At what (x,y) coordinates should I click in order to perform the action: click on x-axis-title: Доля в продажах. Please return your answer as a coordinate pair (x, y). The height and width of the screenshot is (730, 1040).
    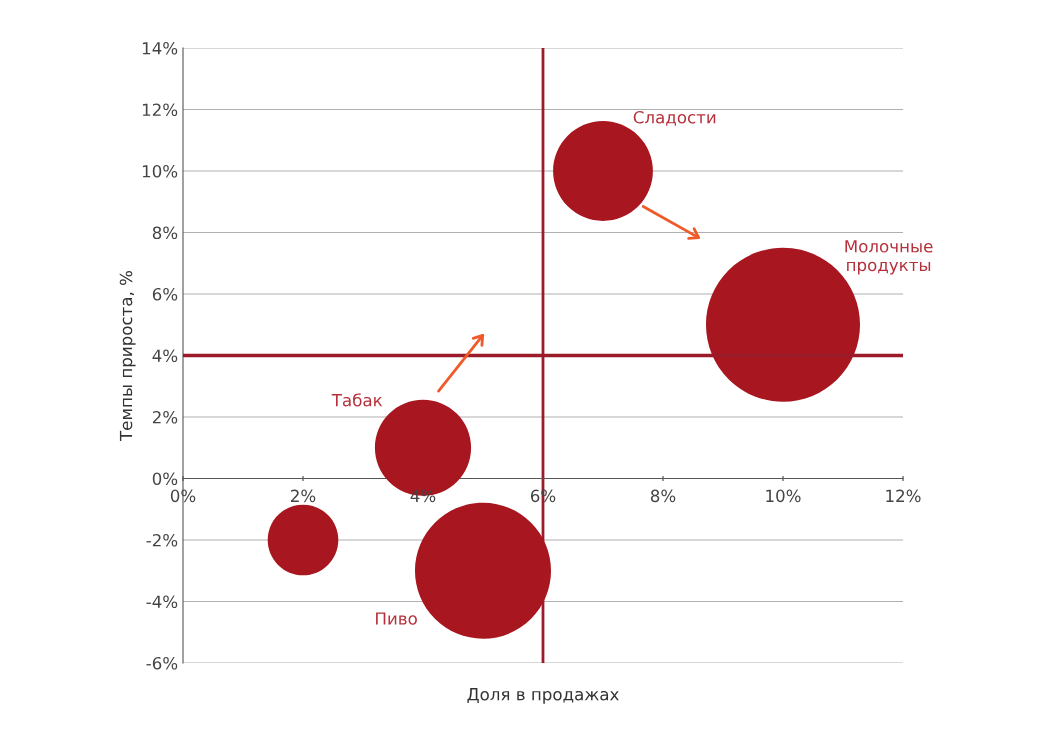
    Looking at the image, I should click on (543, 696).